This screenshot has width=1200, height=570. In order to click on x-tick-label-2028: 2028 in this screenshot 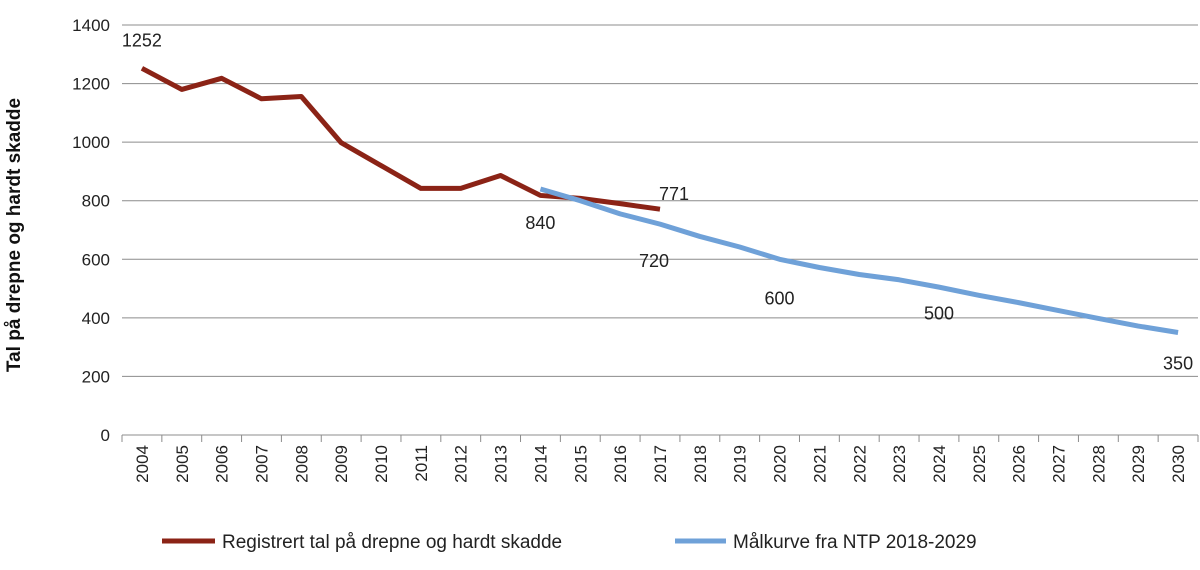, I will do `click(1098, 464)`.